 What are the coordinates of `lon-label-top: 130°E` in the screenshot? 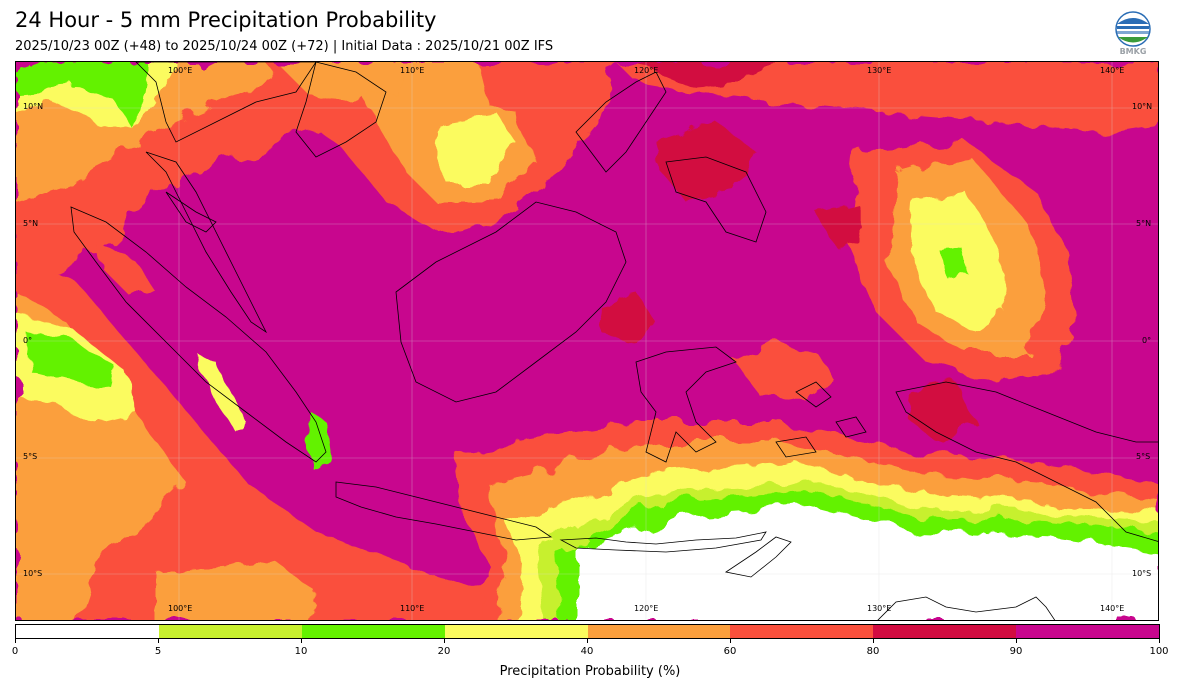 It's located at (879, 70).